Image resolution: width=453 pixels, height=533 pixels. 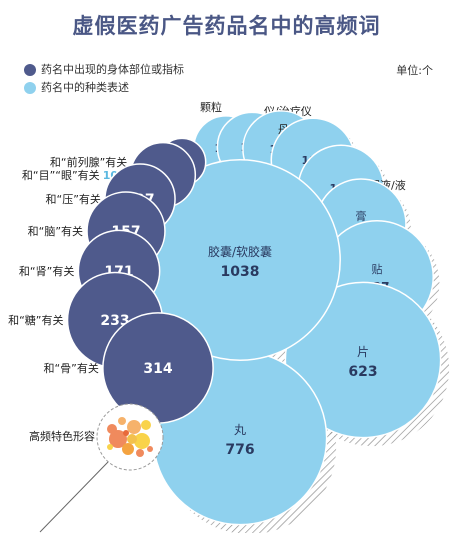 I want to click on bubble-label: 和“肾”有关, so click(x=46, y=271).